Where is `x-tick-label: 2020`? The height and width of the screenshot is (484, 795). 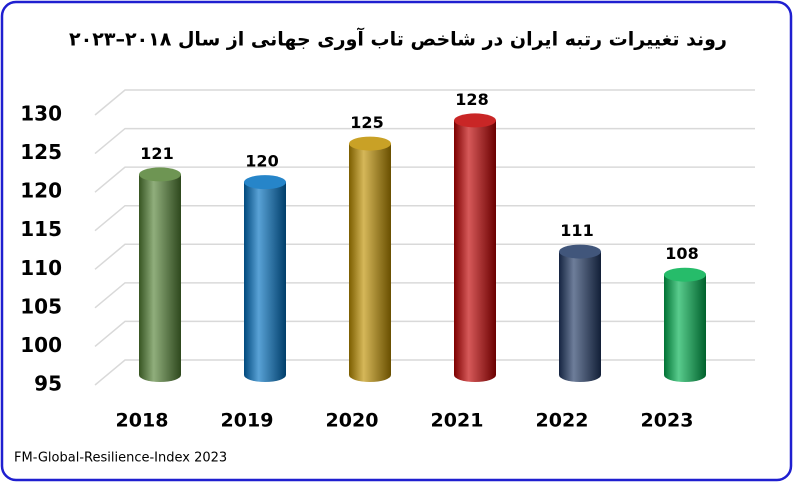 x-tick-label: 2020 is located at coordinates (352, 421).